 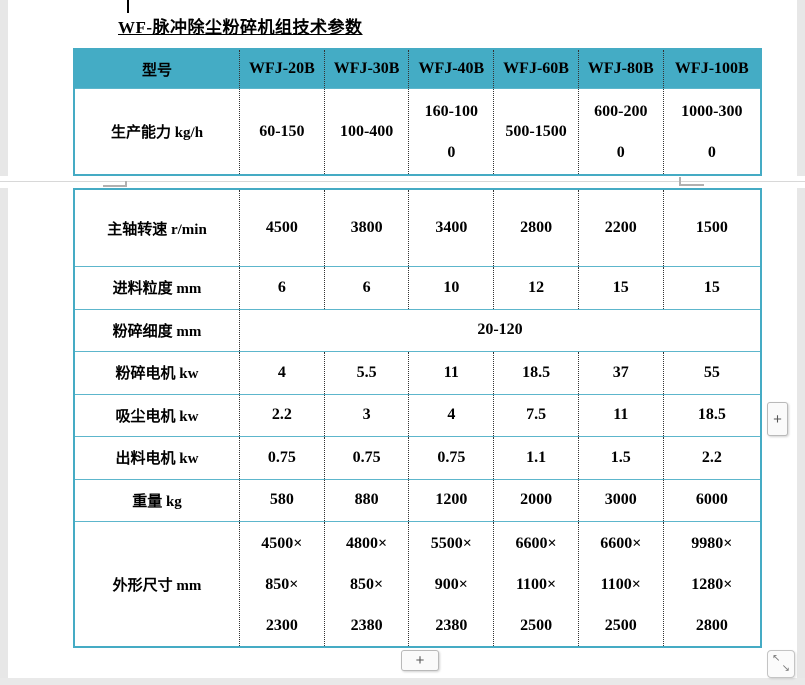 What do you see at coordinates (366, 69) in the screenshot?
I see `column-header: WFJ-30B` at bounding box center [366, 69].